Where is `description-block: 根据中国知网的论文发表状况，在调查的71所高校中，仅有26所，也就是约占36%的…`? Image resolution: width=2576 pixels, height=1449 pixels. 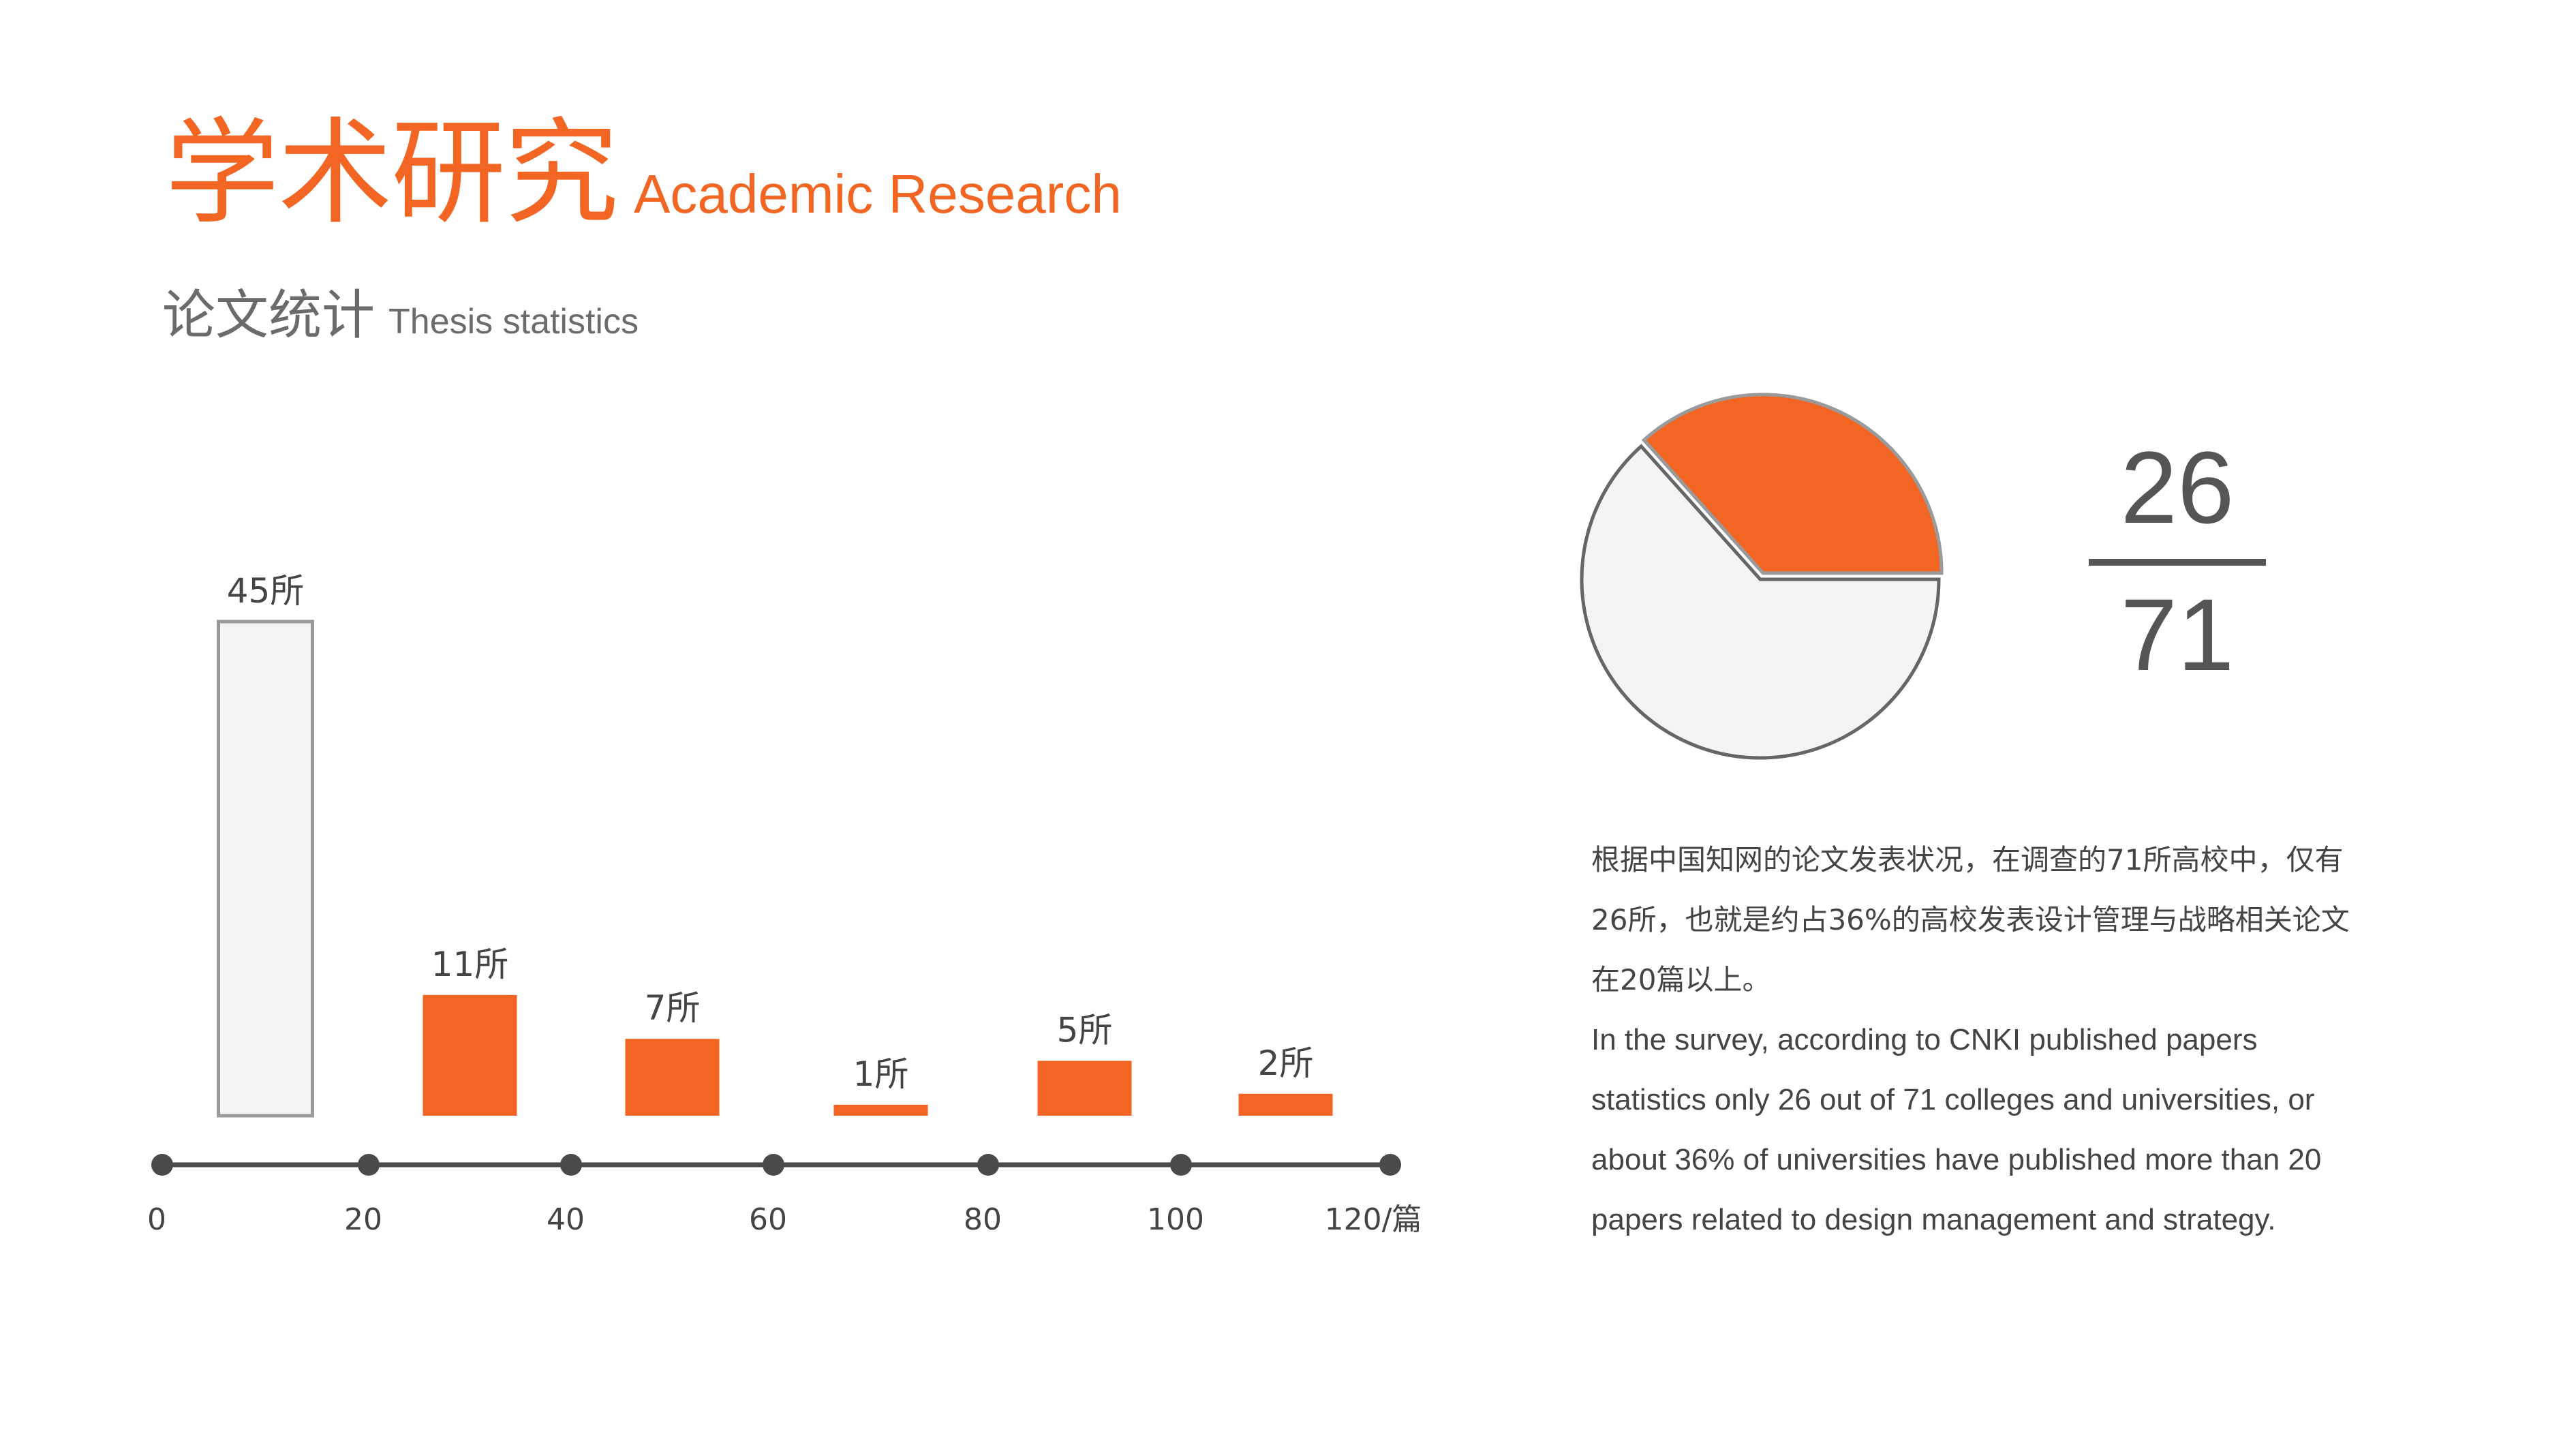
description-block: 根据中国知网的论文发表状况，在调查的71所高校中，仅有26所，也就是约占36%的… is located at coordinates (1976, 1040).